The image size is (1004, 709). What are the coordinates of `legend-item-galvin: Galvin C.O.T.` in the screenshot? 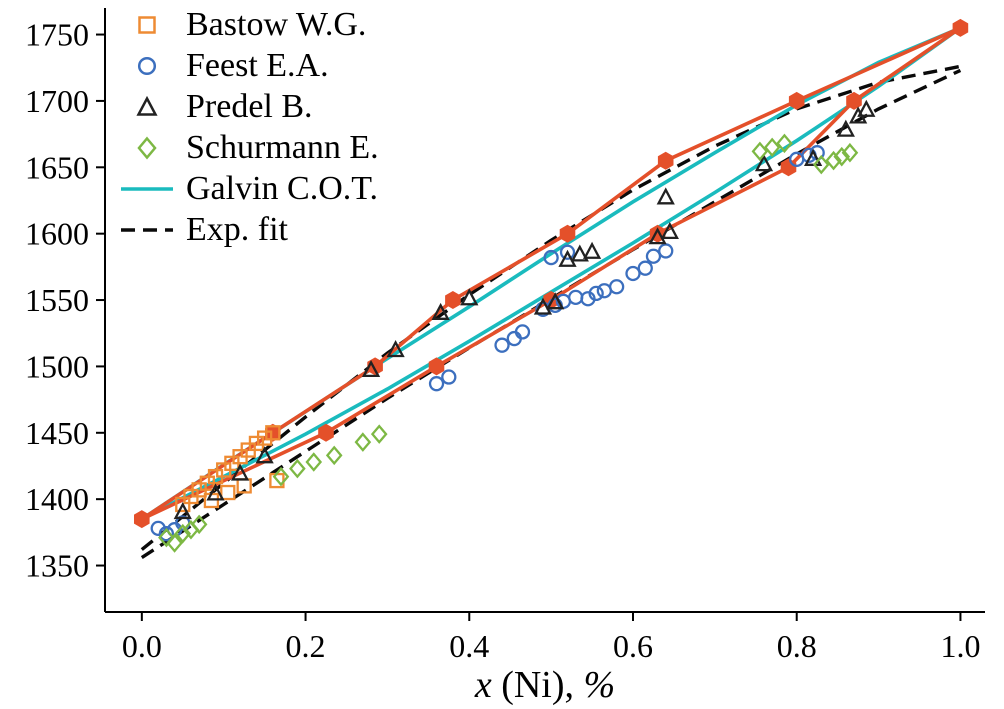 It's located at (247, 188).